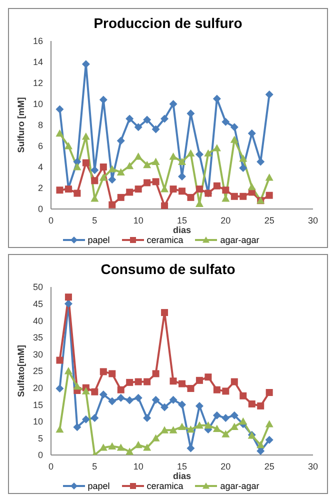 This screenshot has height=500, width=334. What do you see at coordinates (182, 476) in the screenshot?
I see `x-axis-title: dias` at bounding box center [182, 476].